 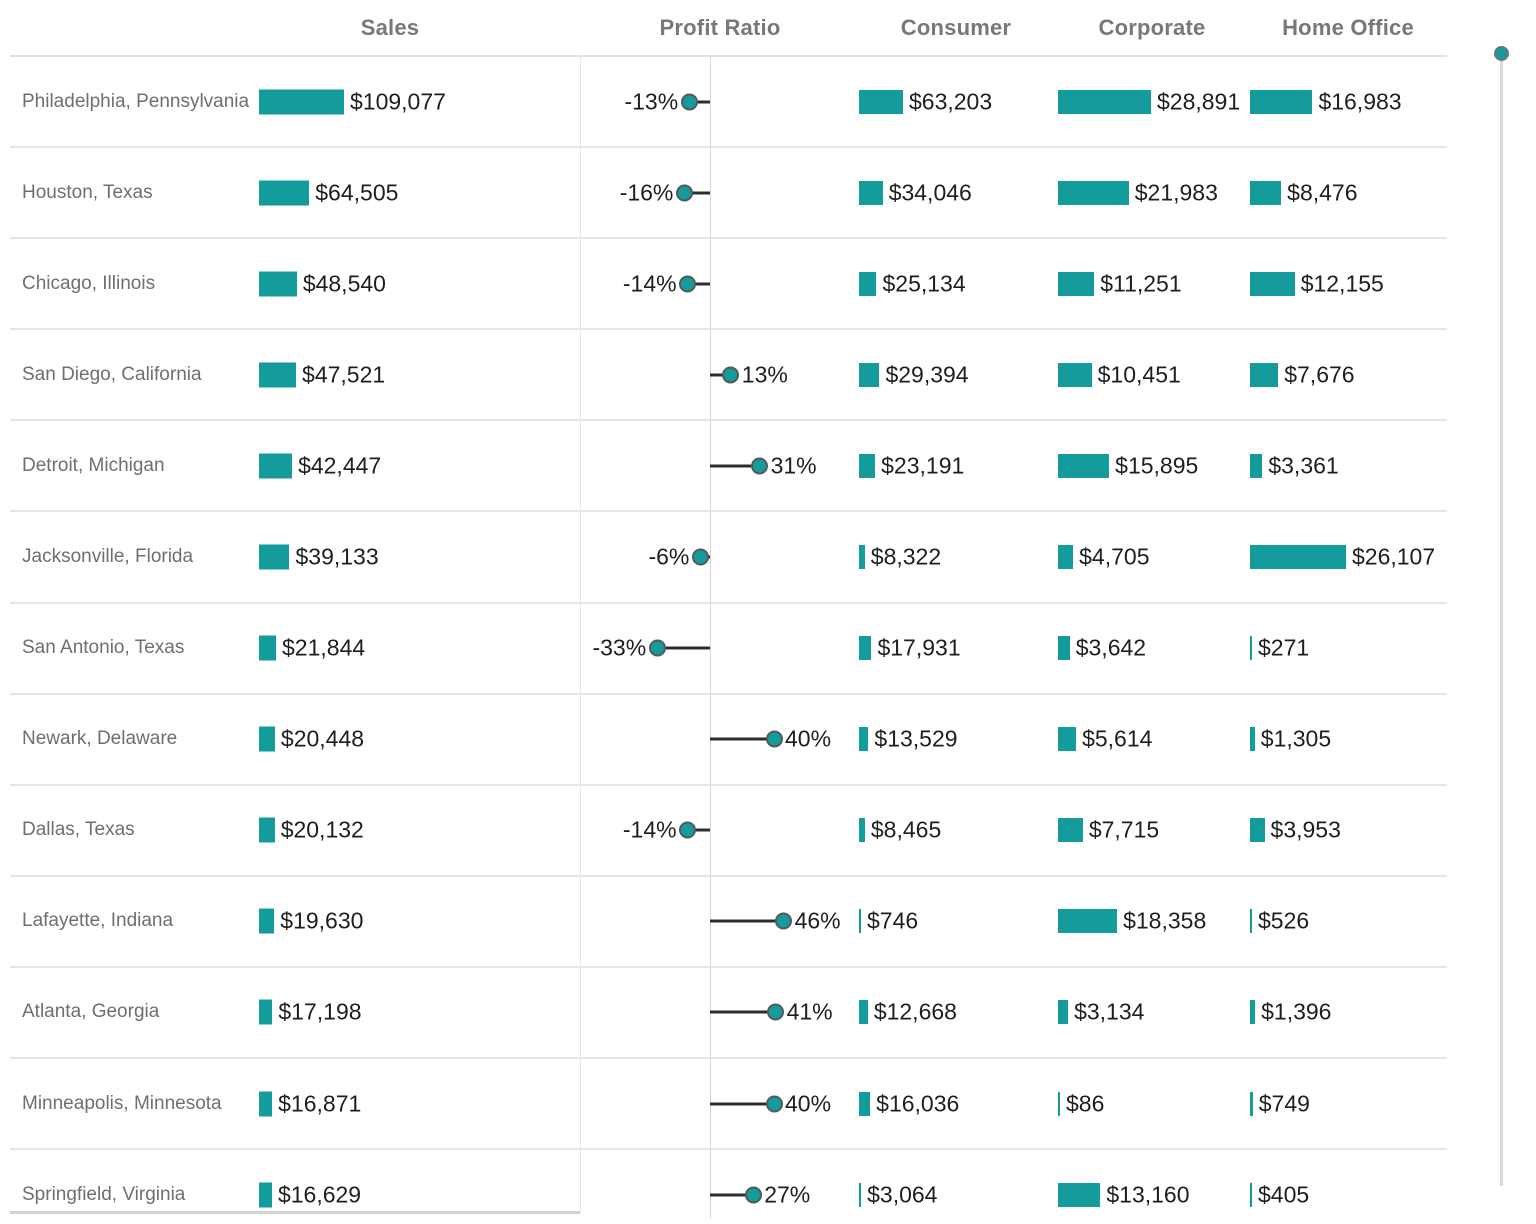 I want to click on home-office-value-label: $12,155, so click(x=1342, y=283).